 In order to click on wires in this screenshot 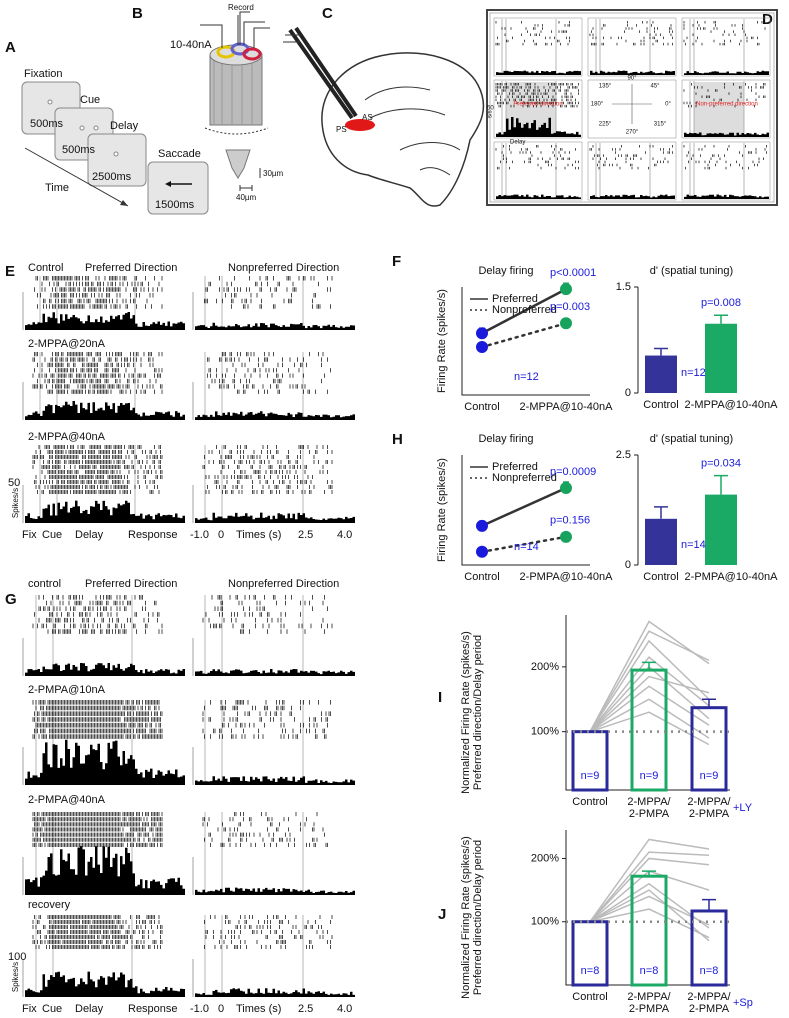, I will do `click(235, 29)`.